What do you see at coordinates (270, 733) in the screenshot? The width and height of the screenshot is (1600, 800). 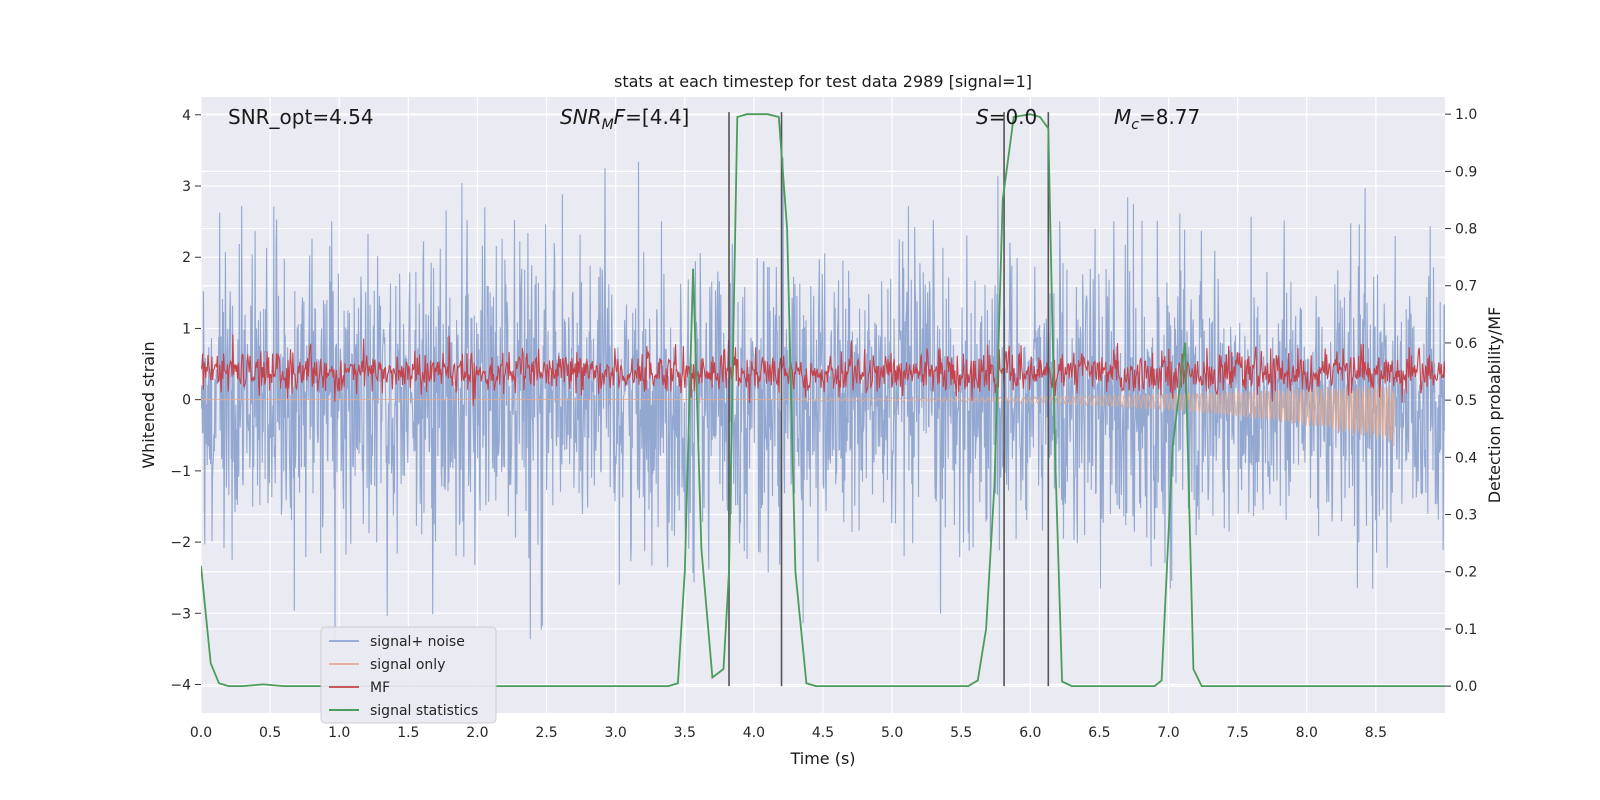 I see `x-tick-label: 0.5` at bounding box center [270, 733].